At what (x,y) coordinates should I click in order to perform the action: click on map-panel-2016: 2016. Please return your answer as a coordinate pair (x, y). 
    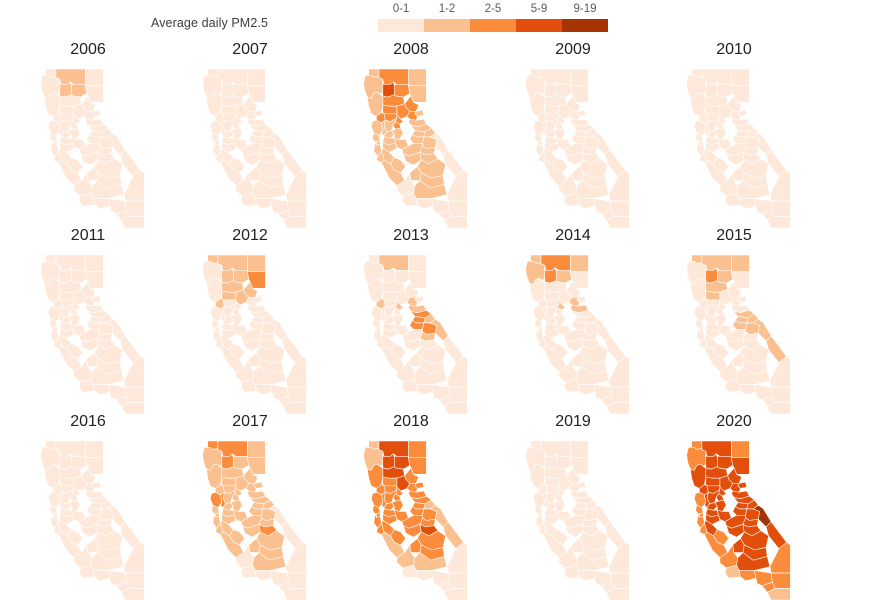
    Looking at the image, I should click on (88, 506).